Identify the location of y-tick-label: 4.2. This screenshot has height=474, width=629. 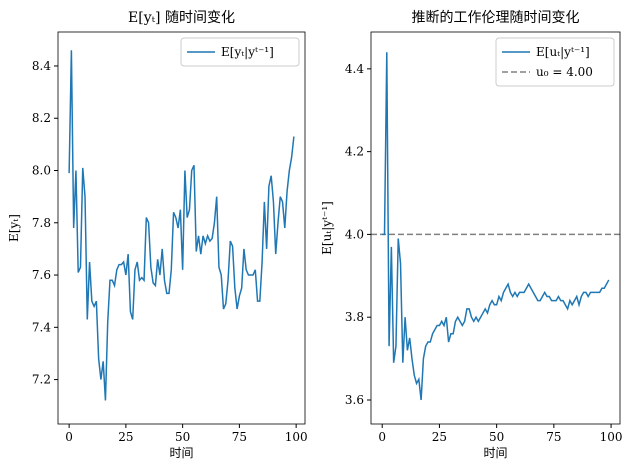
(354, 152).